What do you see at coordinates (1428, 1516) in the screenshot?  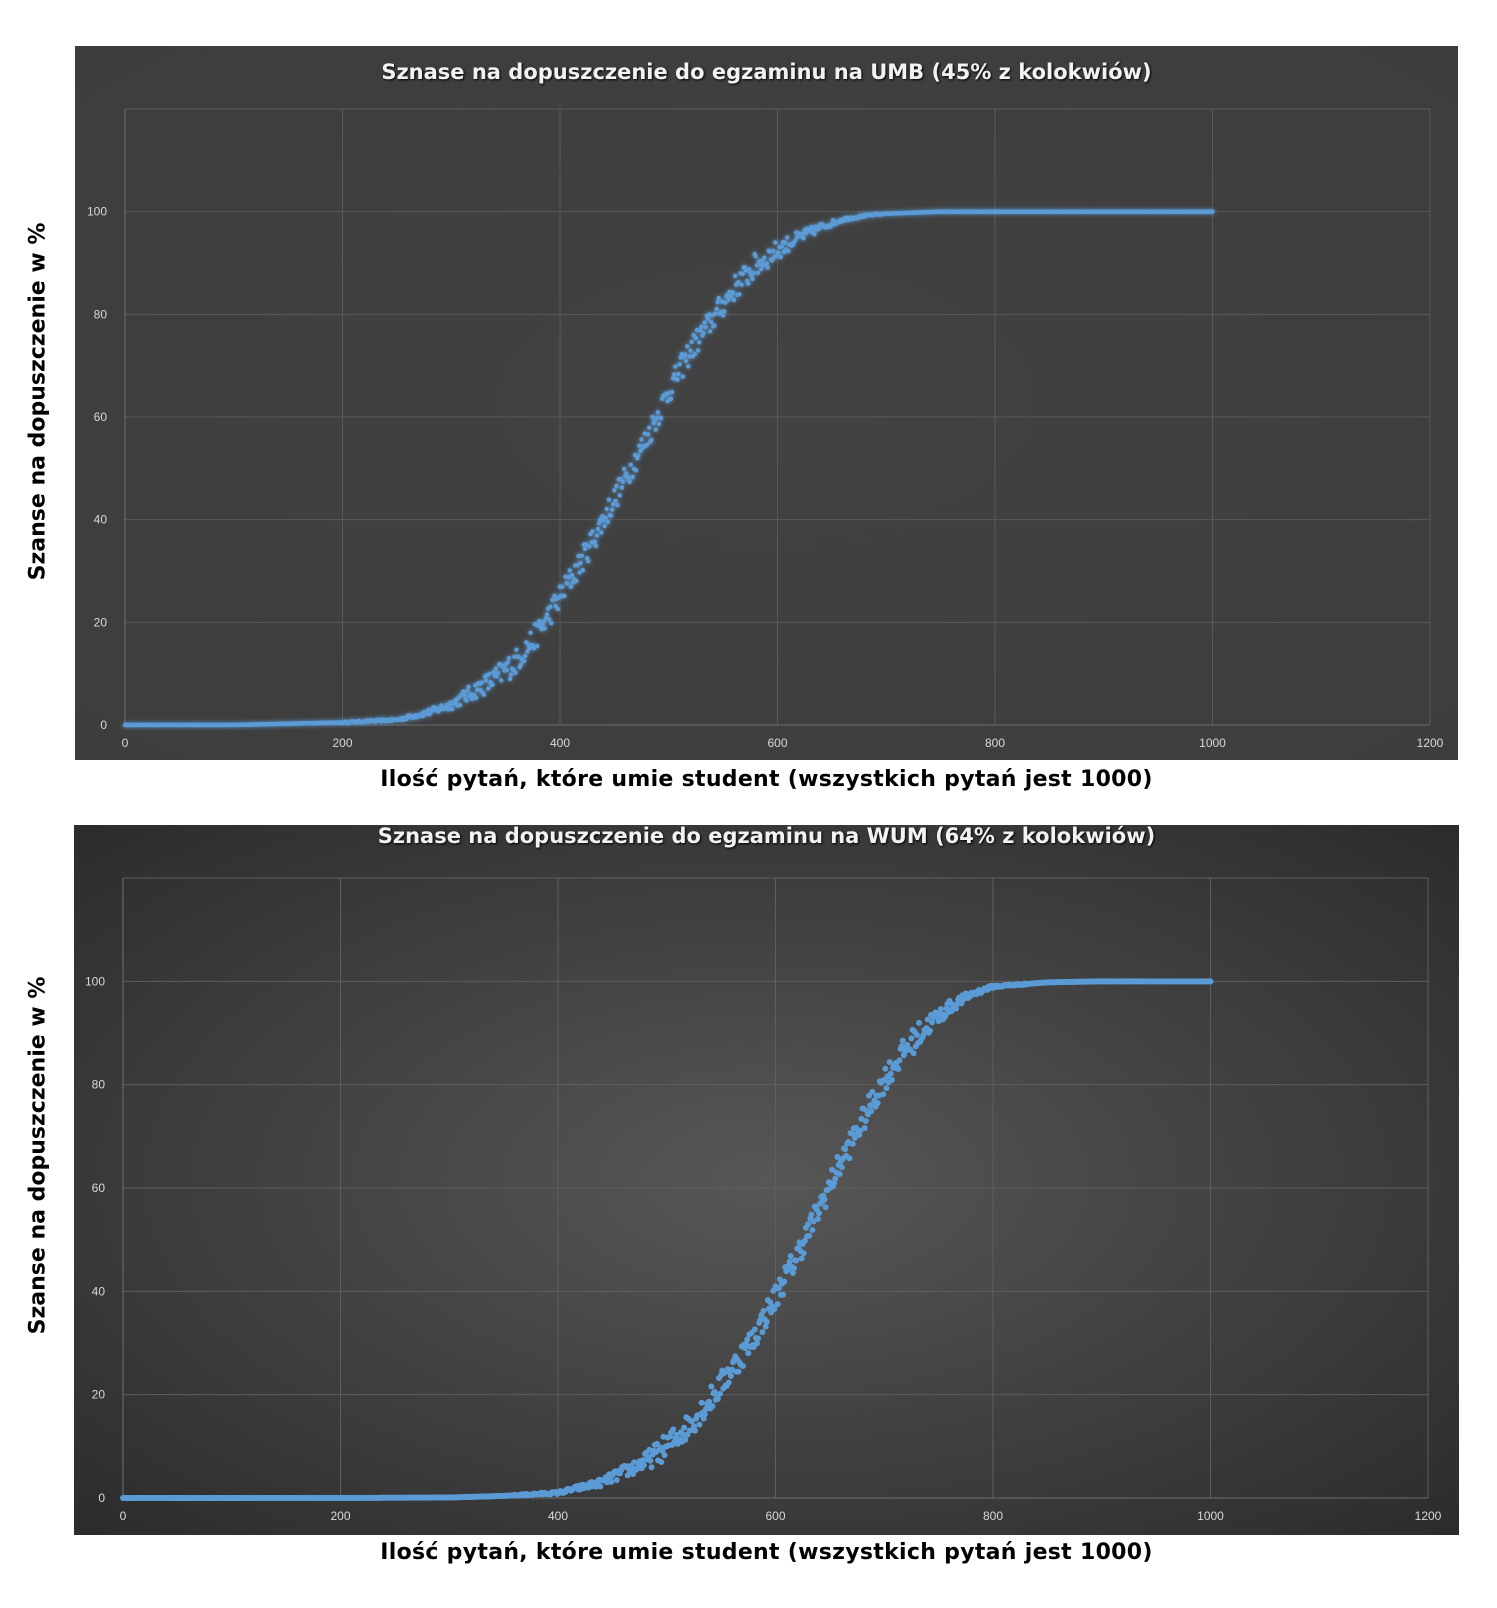 I see `x-tick-label: 1200` at bounding box center [1428, 1516].